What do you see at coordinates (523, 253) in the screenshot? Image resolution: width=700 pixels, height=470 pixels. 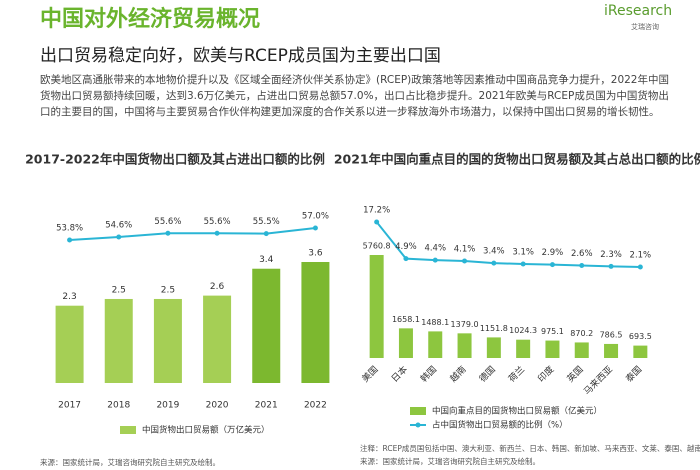 I see `line-label: 3.1%` at bounding box center [523, 253].